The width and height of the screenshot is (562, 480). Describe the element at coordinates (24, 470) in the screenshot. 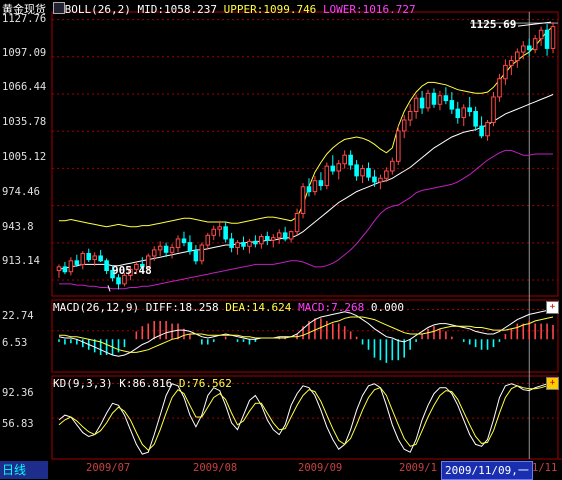

I see `period-tab-daily: 日线` at that location.